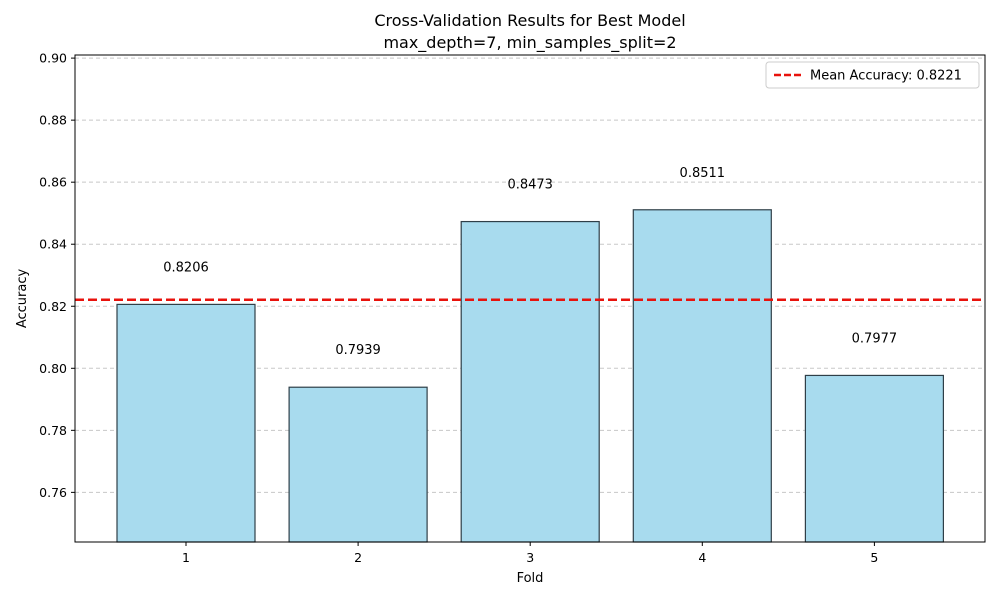  I want to click on y-tick-label: 0.80, so click(53, 368).